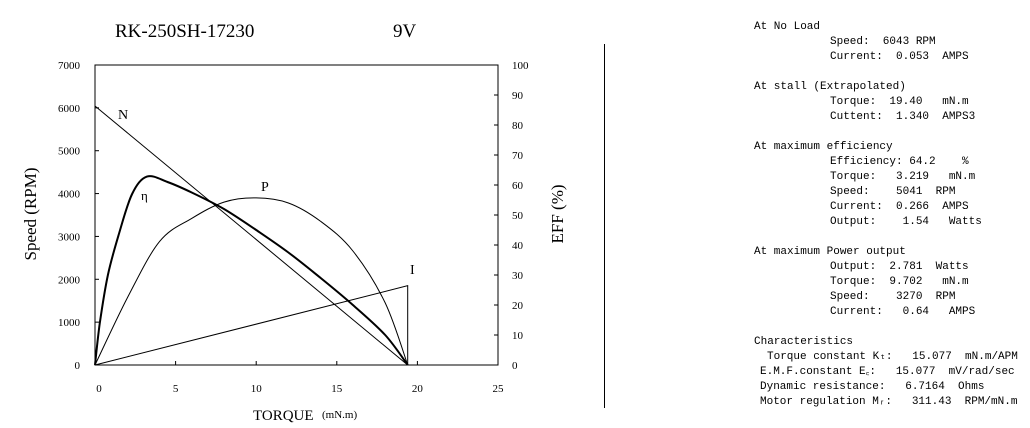  What do you see at coordinates (903, 117) in the screenshot?
I see `stall-current: Cuttent: 1.340 AMPS3` at bounding box center [903, 117].